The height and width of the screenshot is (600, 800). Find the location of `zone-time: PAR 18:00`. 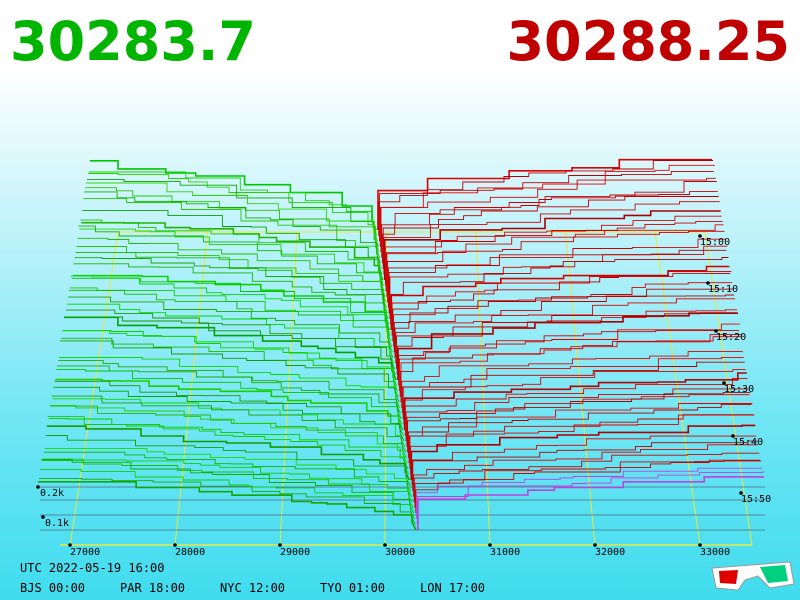

zone-time: PAR 18:00 is located at coordinates (152, 588).